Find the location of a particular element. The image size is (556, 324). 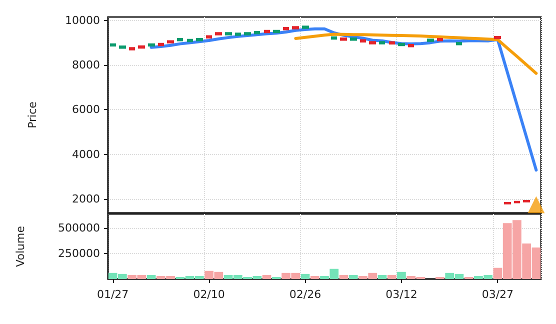

x-tick-label: 01/27 is located at coordinates (112, 294).